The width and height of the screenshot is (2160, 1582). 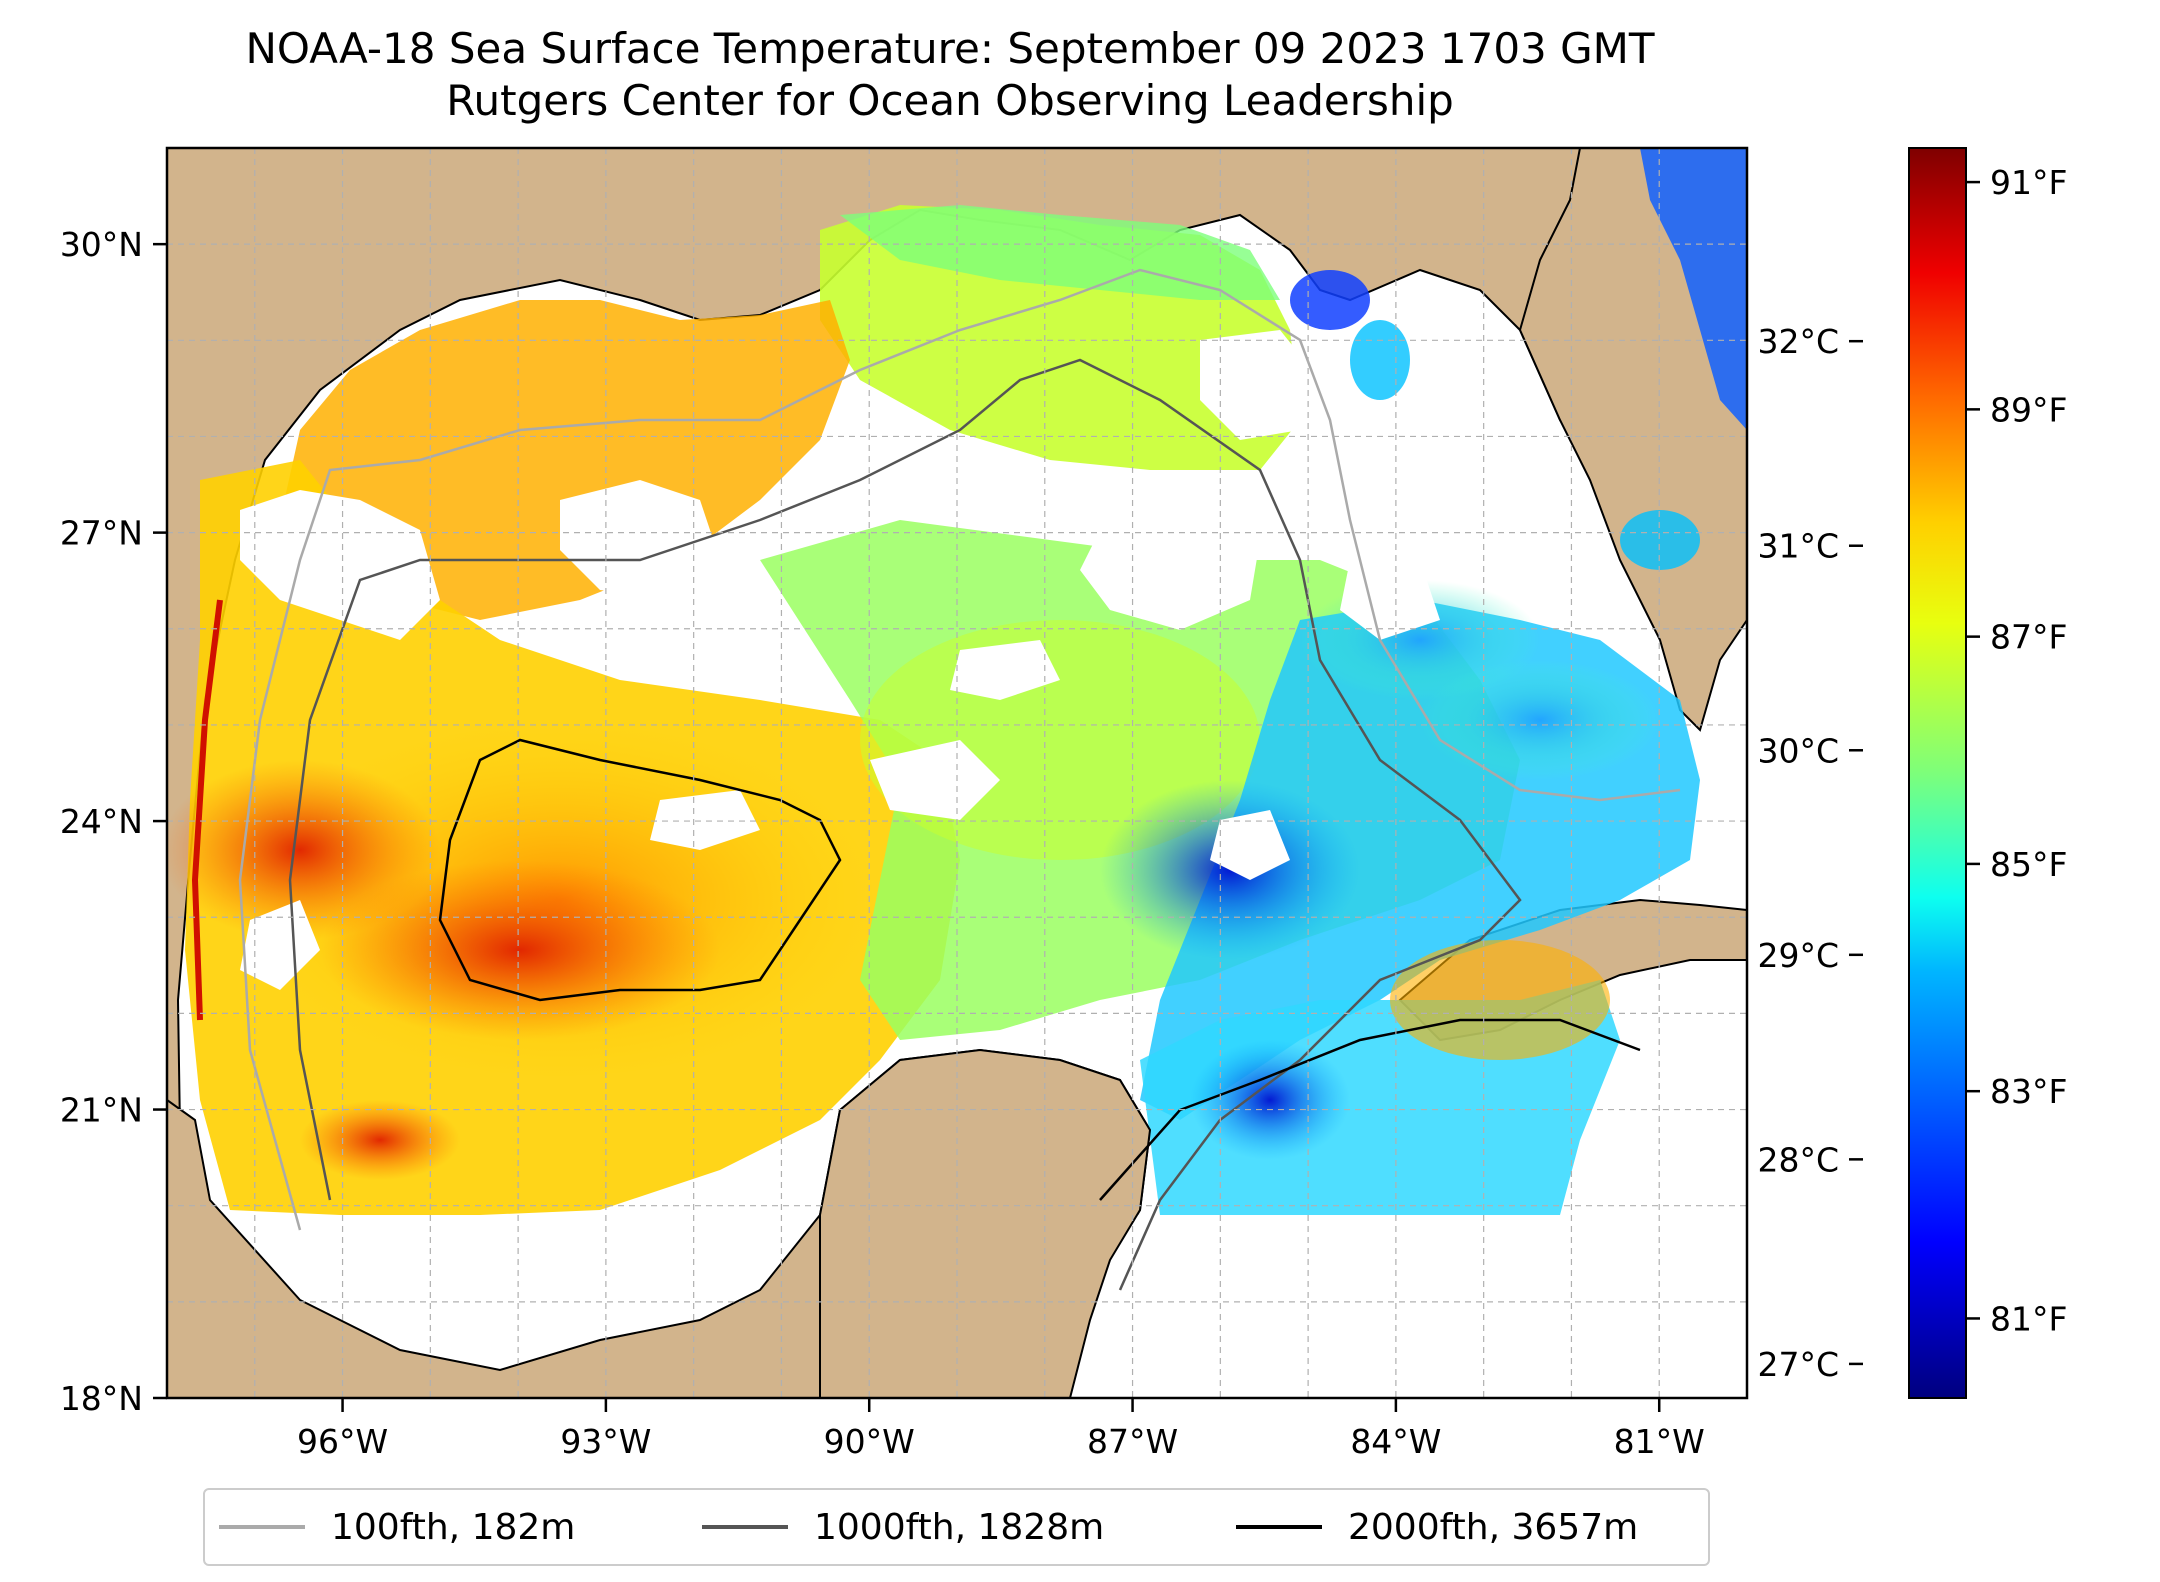 I want to click on colorbar, so click(x=1937, y=773).